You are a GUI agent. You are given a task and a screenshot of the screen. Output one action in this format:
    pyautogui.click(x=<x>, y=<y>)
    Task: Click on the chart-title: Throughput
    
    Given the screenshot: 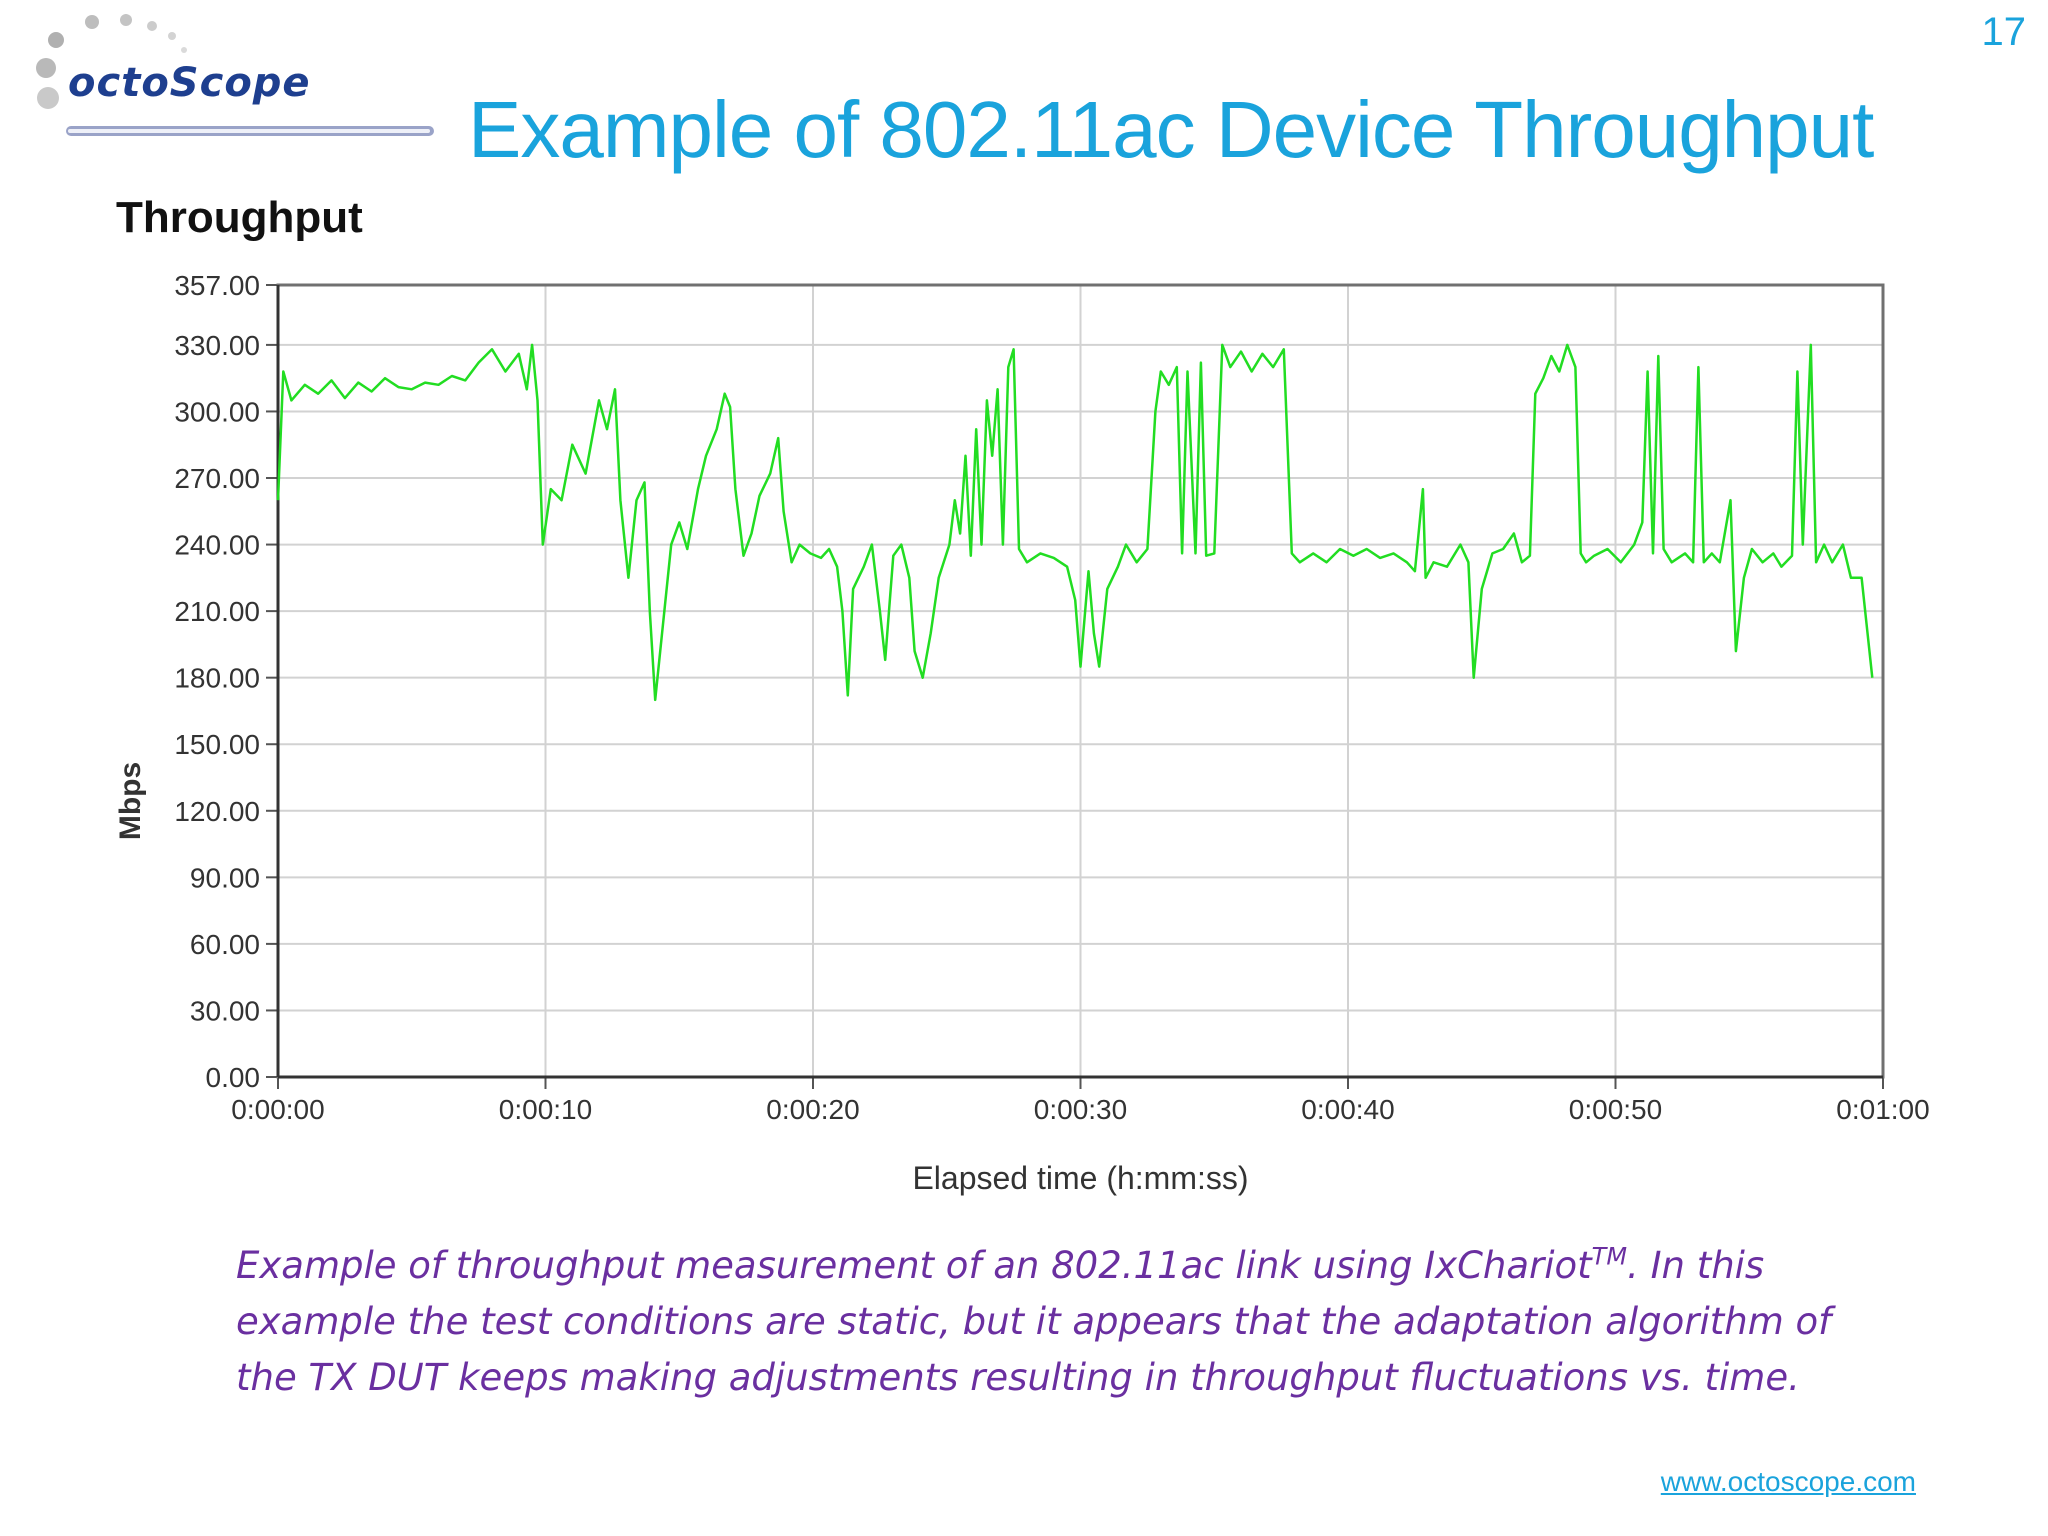 What is the action you would take?
    pyautogui.click(x=239, y=217)
    